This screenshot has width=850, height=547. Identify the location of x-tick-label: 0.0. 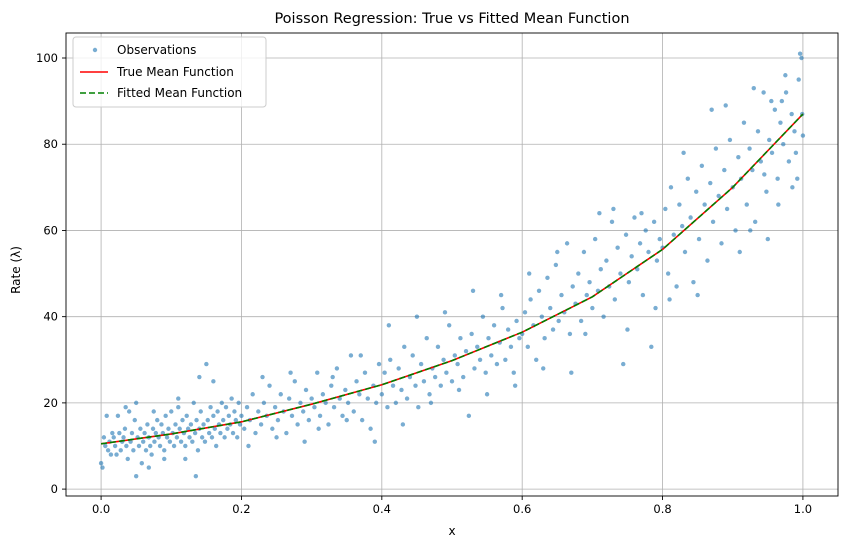
(101, 509).